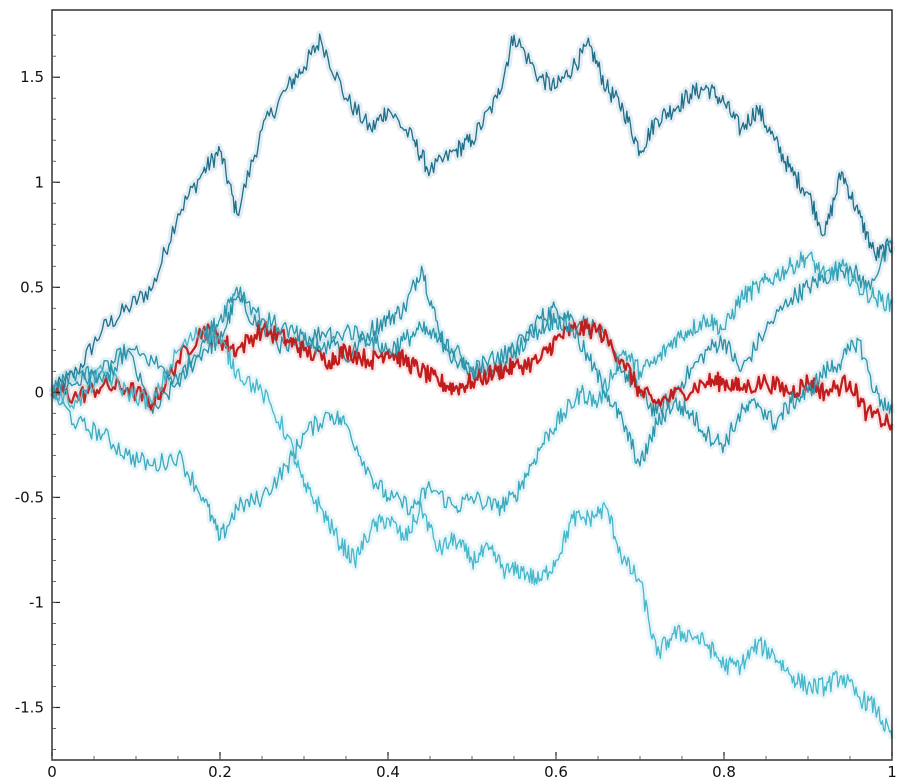 This screenshot has width=910, height=780. What do you see at coordinates (29, 392) in the screenshot?
I see `y-tick-labels: -1.5 -1 -0.5 0 0.5 1 1.5` at bounding box center [29, 392].